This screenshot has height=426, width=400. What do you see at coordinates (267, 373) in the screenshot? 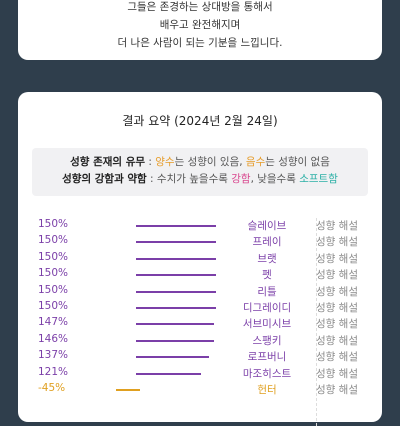
I see `result-name: 마조히스트` at bounding box center [267, 373].